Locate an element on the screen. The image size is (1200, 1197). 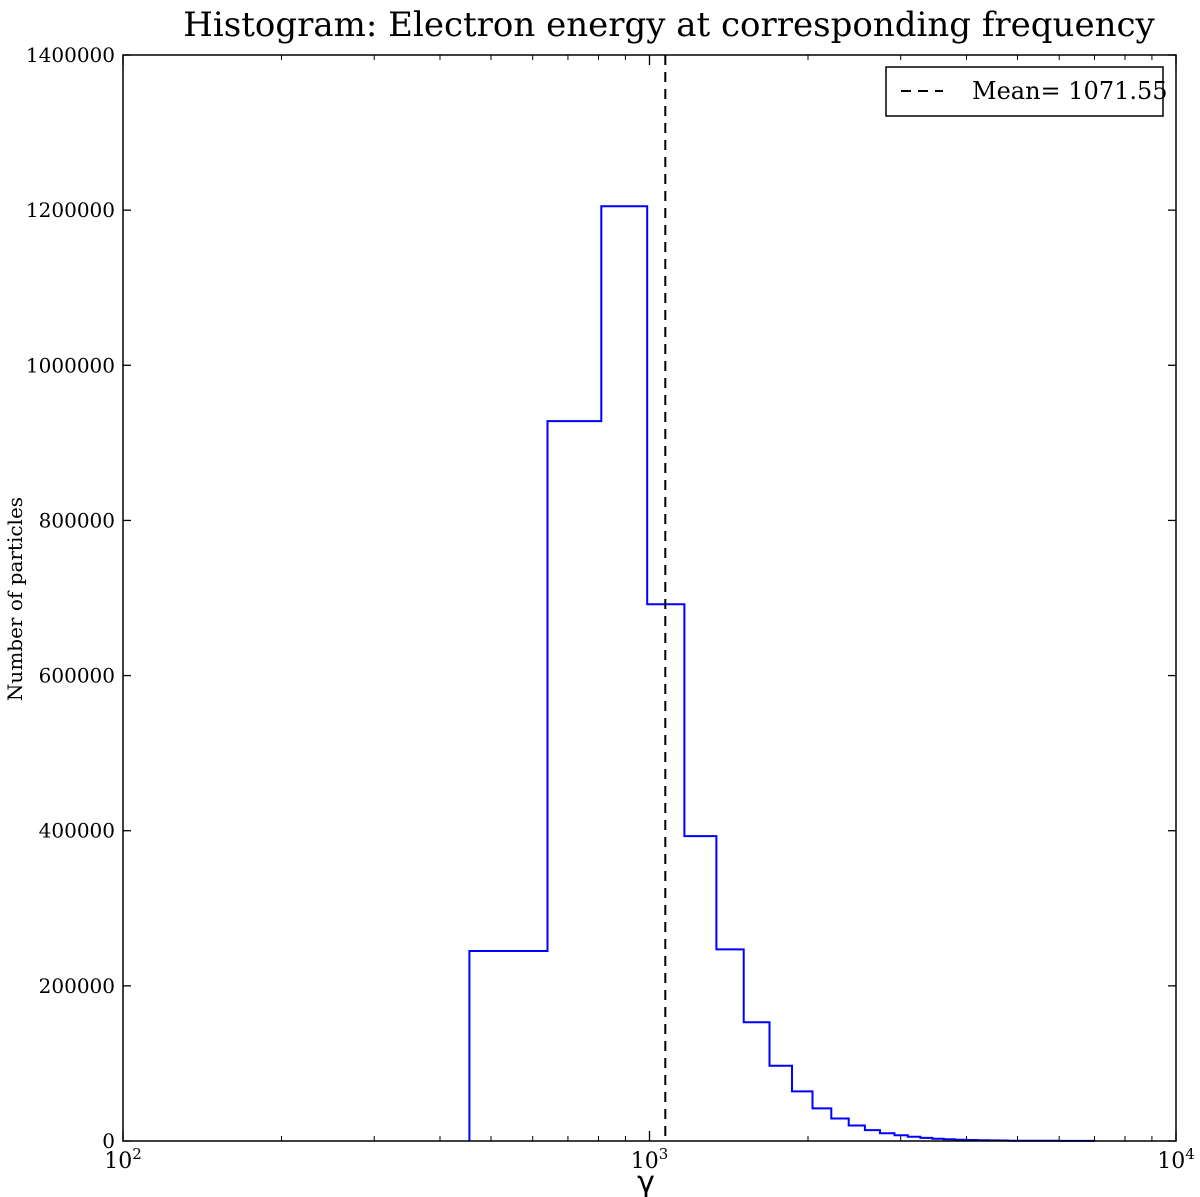
legend-box is located at coordinates (1024, 91).